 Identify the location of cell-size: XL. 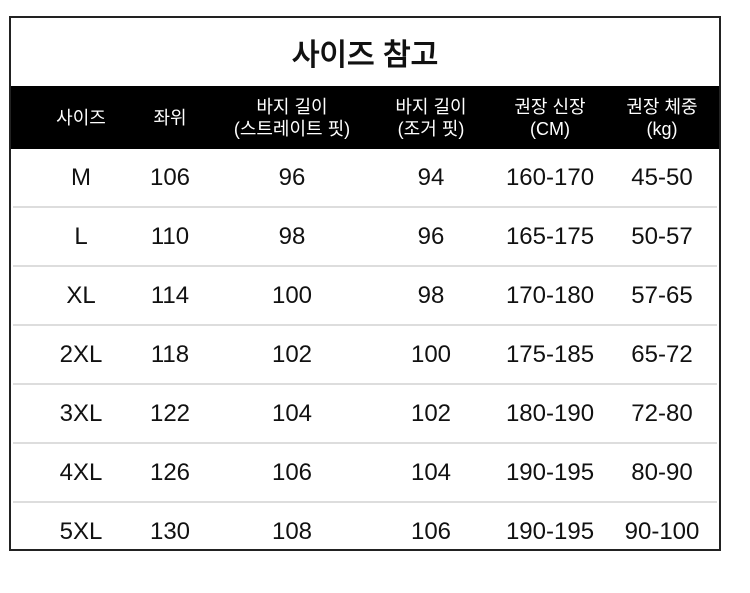
(81, 295).